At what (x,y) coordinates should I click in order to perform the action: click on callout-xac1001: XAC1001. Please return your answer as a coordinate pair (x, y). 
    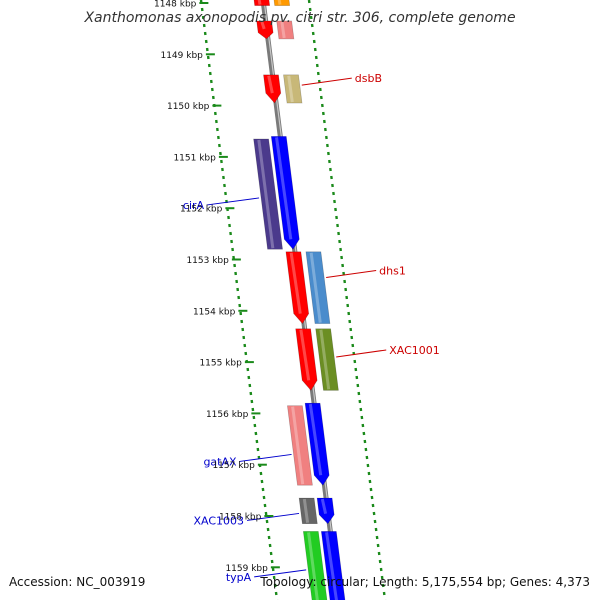
    Looking at the image, I should click on (388, 351).